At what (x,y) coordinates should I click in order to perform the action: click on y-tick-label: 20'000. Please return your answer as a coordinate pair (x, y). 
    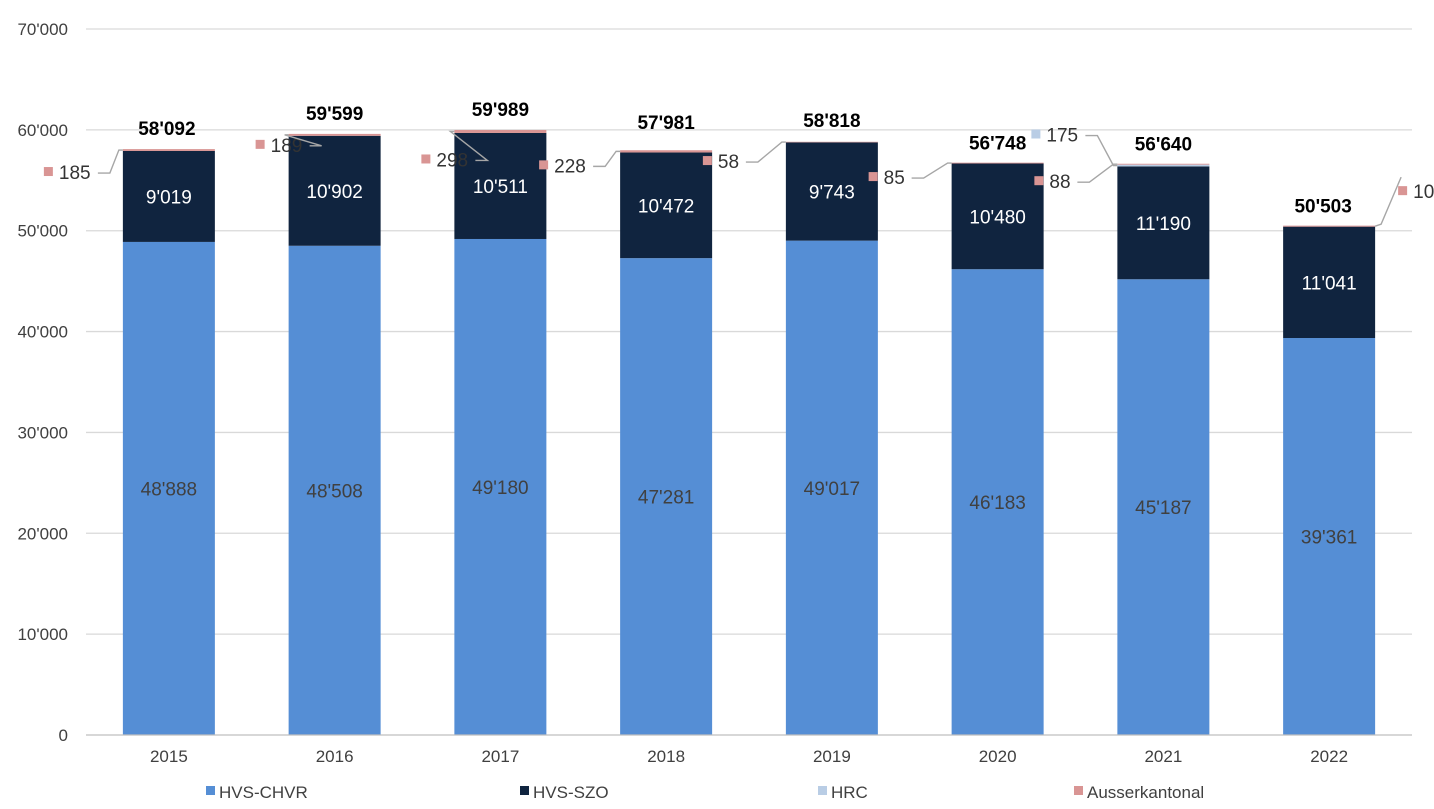
    Looking at the image, I should click on (42, 533).